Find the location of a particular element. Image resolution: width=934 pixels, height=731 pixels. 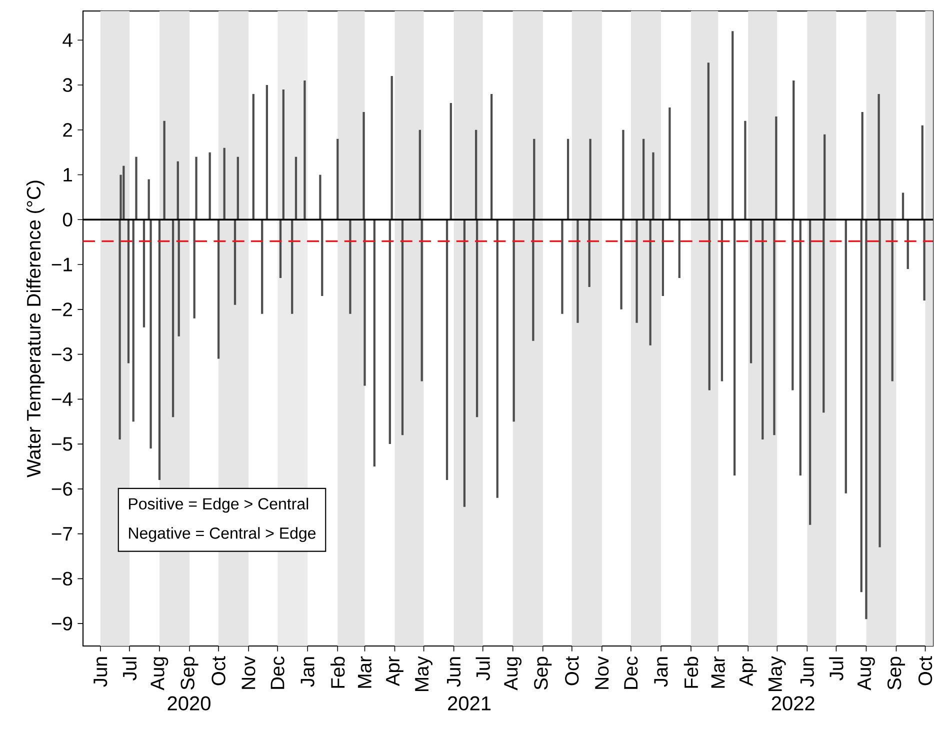

y-tick-label: −1 is located at coordinates (62, 265).